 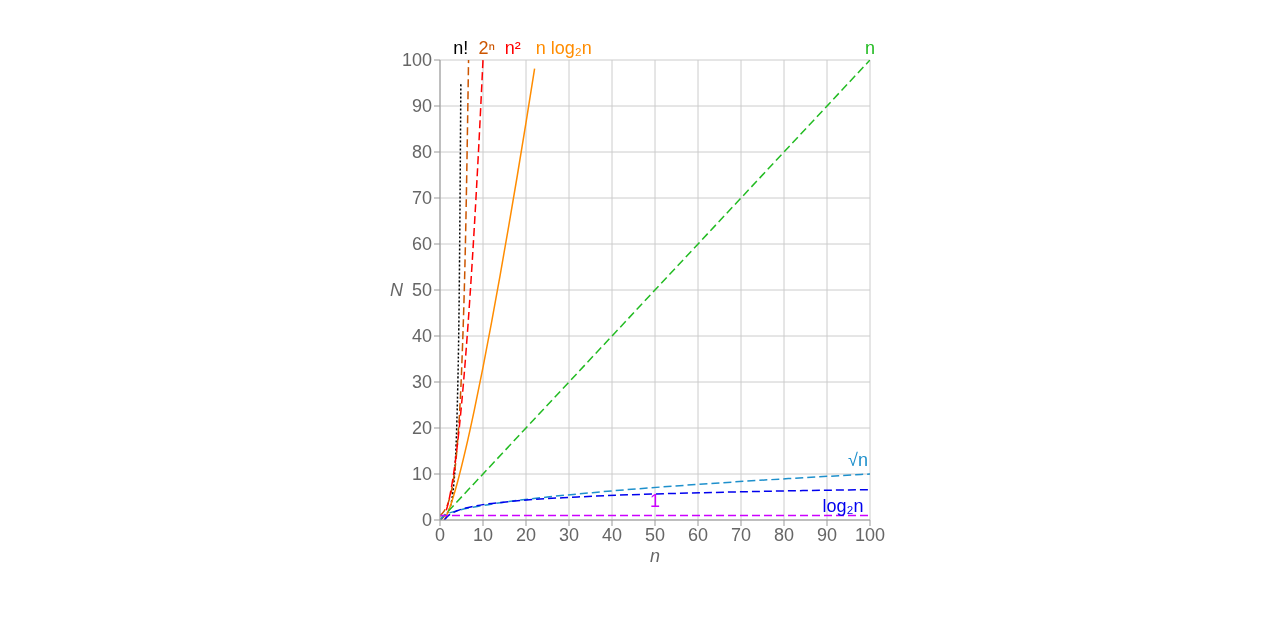 What do you see at coordinates (870, 48) in the screenshot?
I see `series-label: n` at bounding box center [870, 48].